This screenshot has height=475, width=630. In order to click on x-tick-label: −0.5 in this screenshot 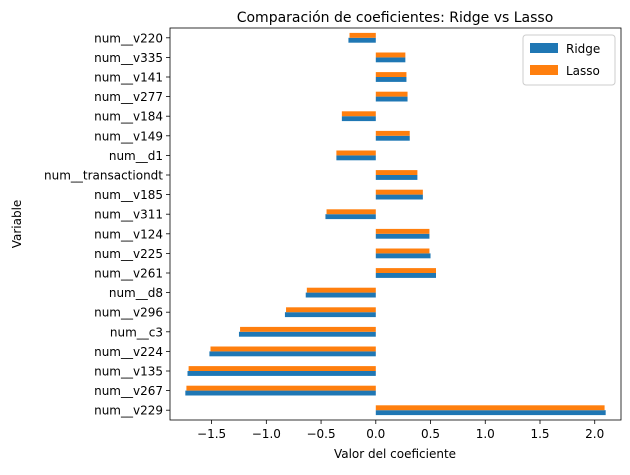, I will do `click(320, 434)`.